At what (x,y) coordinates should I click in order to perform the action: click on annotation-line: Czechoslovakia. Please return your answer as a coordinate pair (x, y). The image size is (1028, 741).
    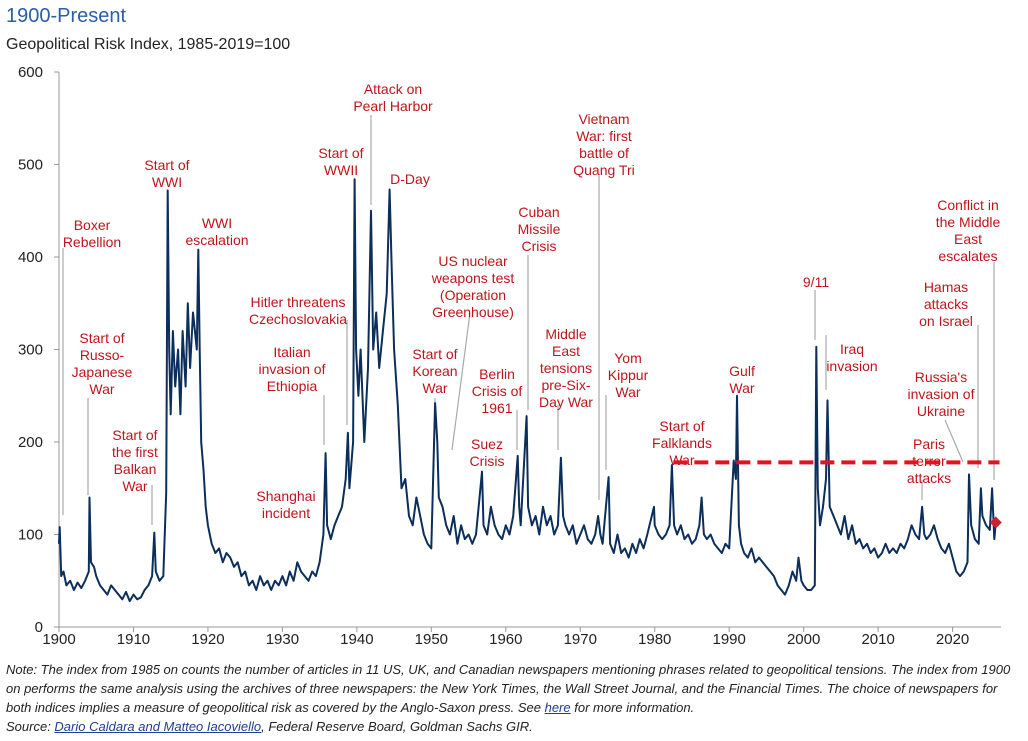
    Looking at the image, I should click on (298, 319).